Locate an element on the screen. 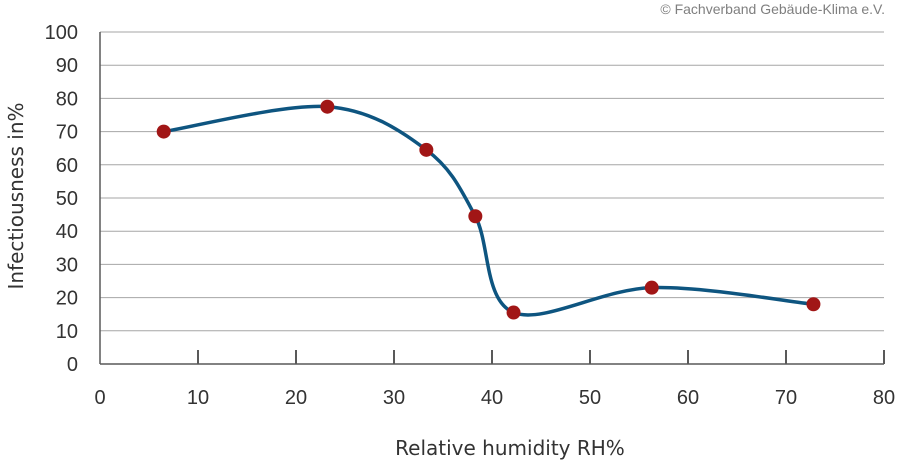 The height and width of the screenshot is (468, 900). x-tick-label-80: 80 is located at coordinates (884, 398).